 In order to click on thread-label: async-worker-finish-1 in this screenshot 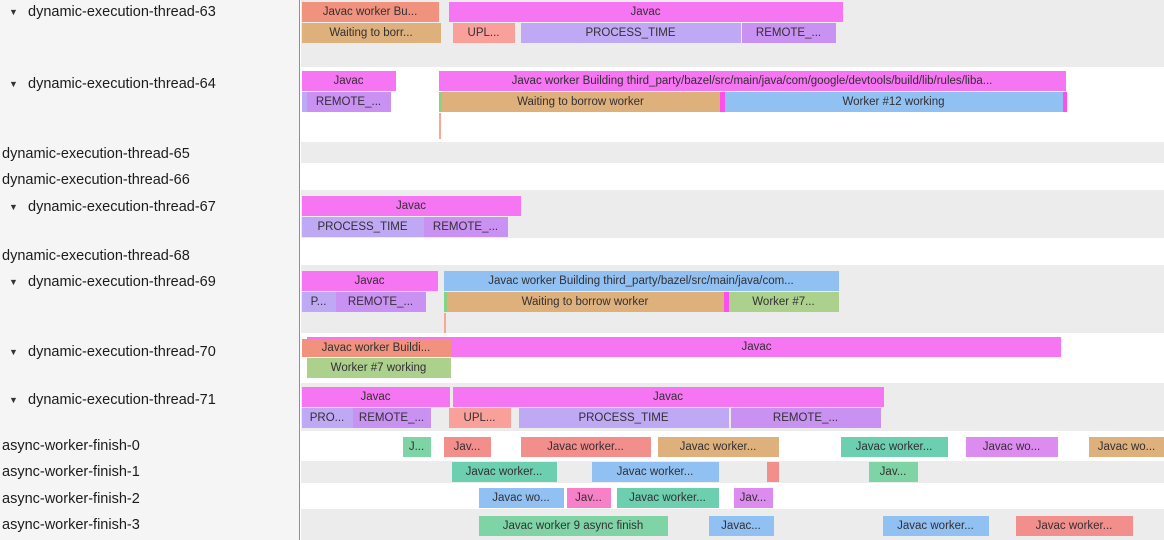, I will do `click(70, 472)`.